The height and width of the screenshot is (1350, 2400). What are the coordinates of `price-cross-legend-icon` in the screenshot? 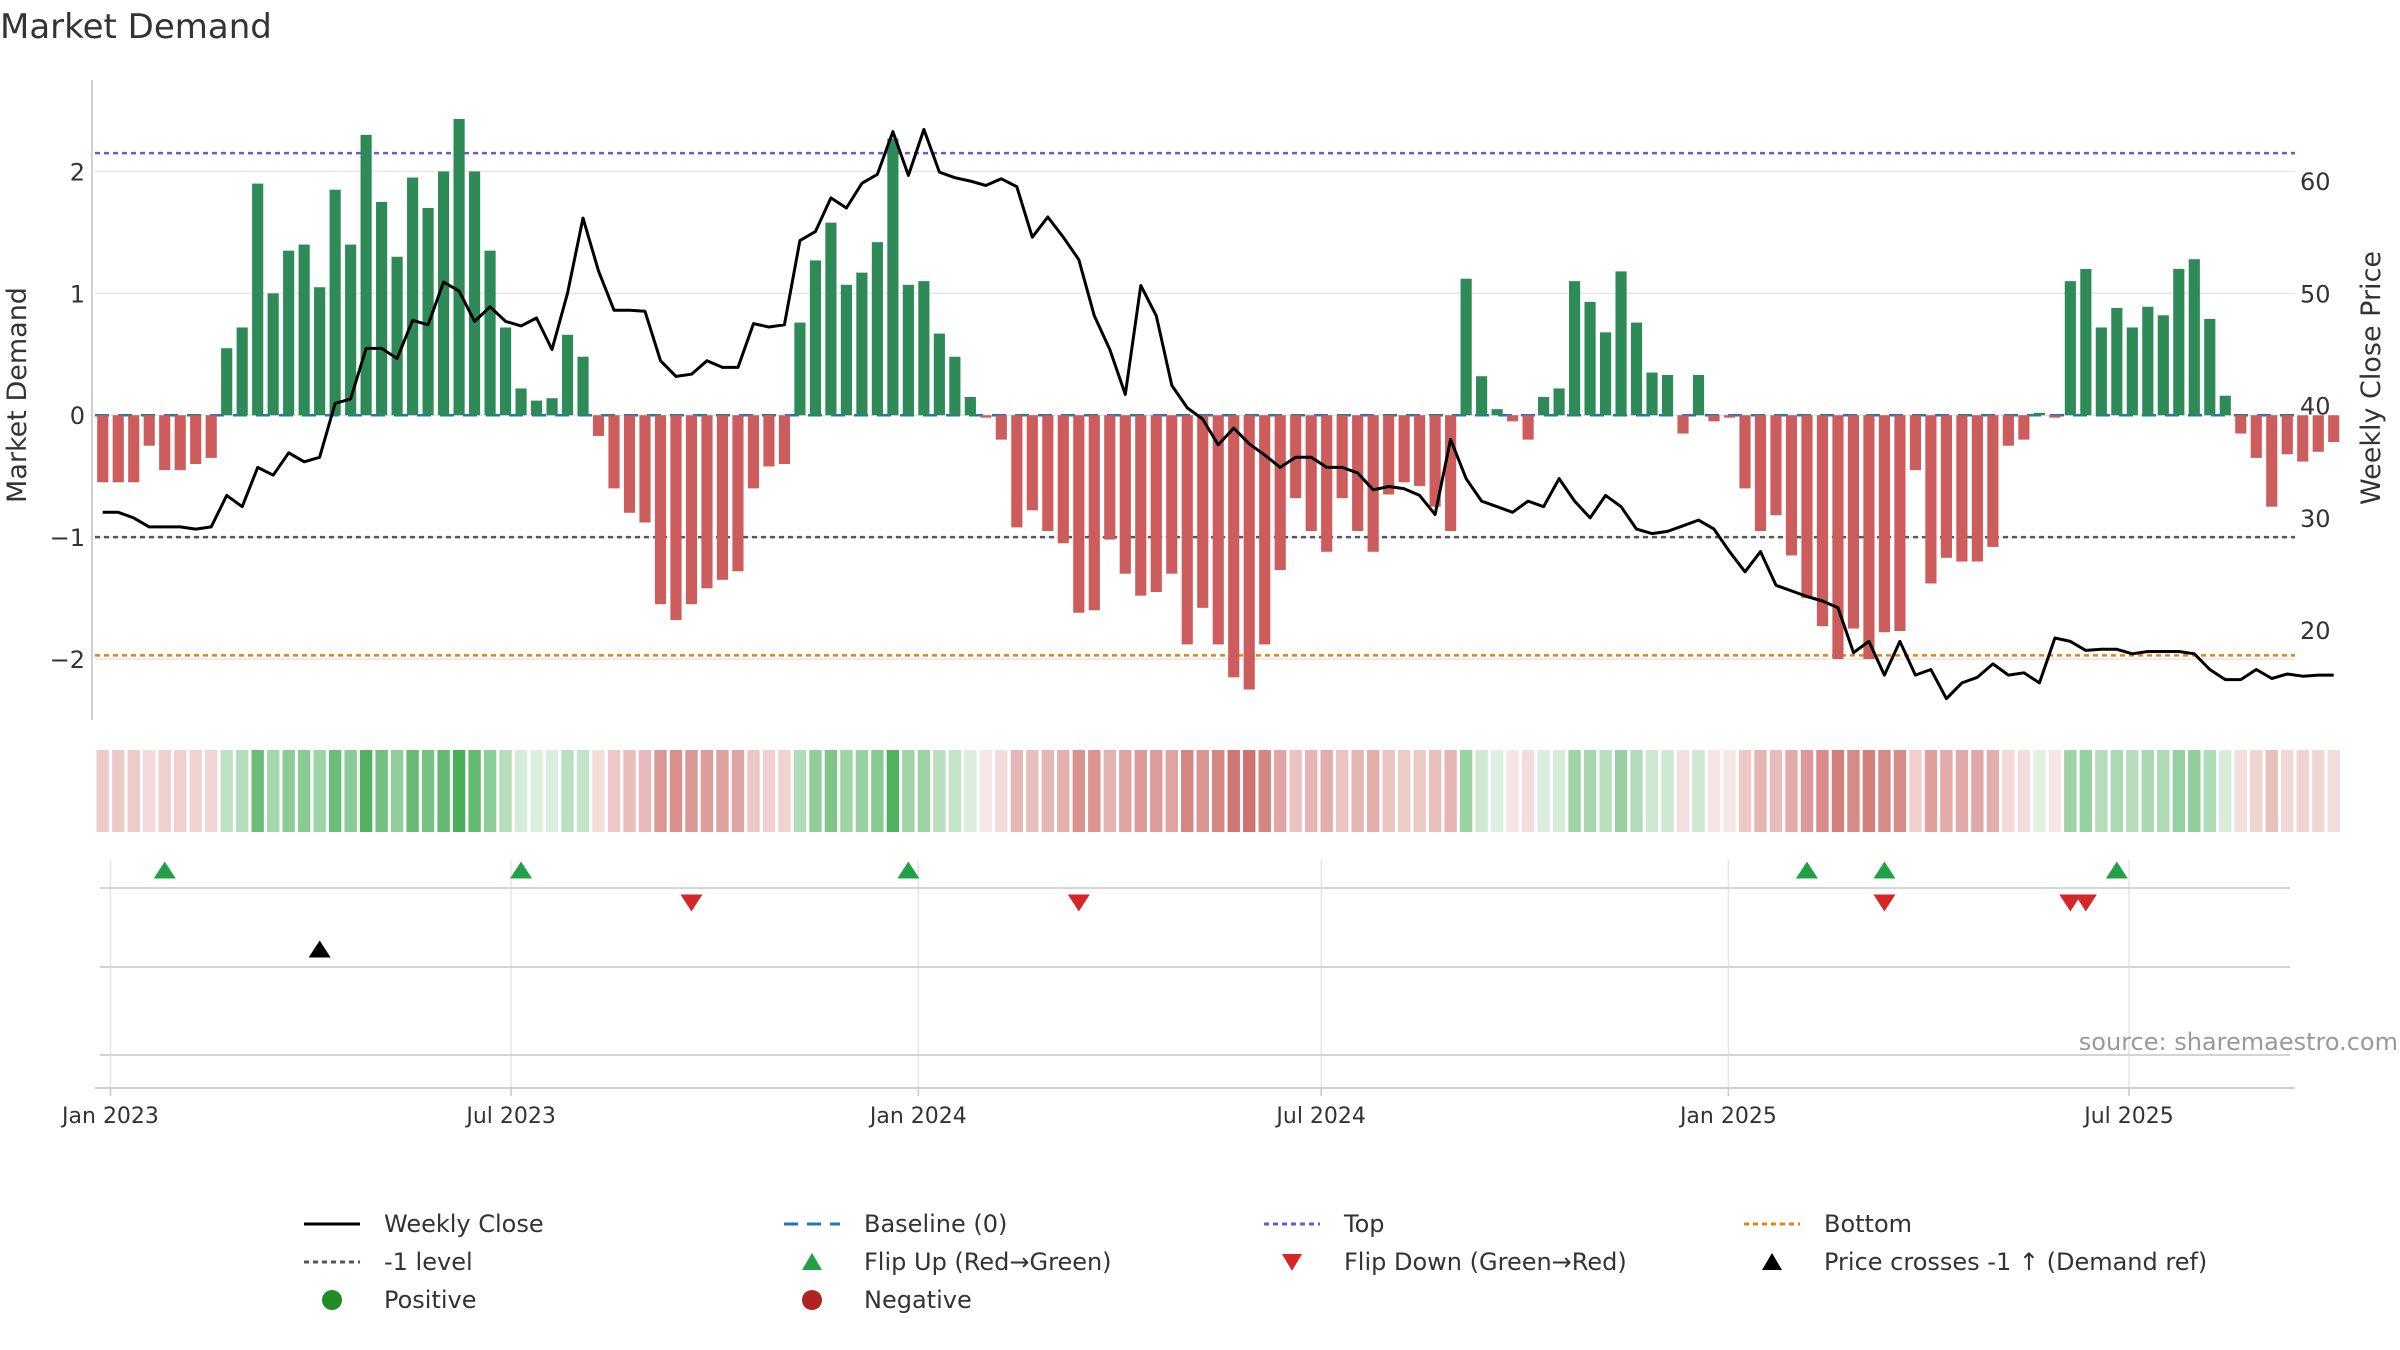 It's located at (1772, 1261).